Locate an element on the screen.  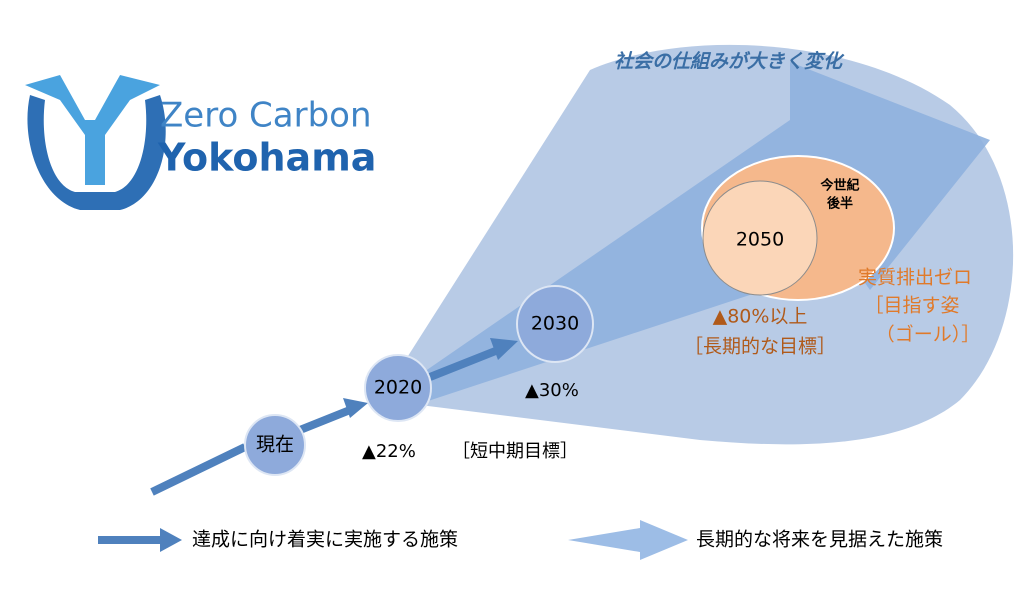
logo-mark is located at coordinates (95, 142).